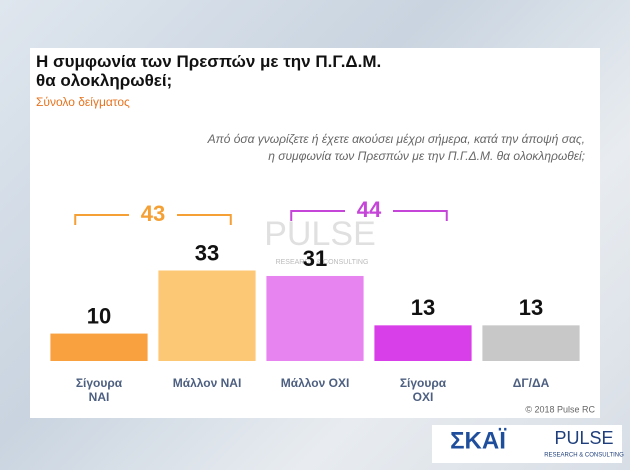 The width and height of the screenshot is (630, 470). What do you see at coordinates (83, 102) in the screenshot?
I see `chart-subtitle: Σύνολο δείγματος` at bounding box center [83, 102].